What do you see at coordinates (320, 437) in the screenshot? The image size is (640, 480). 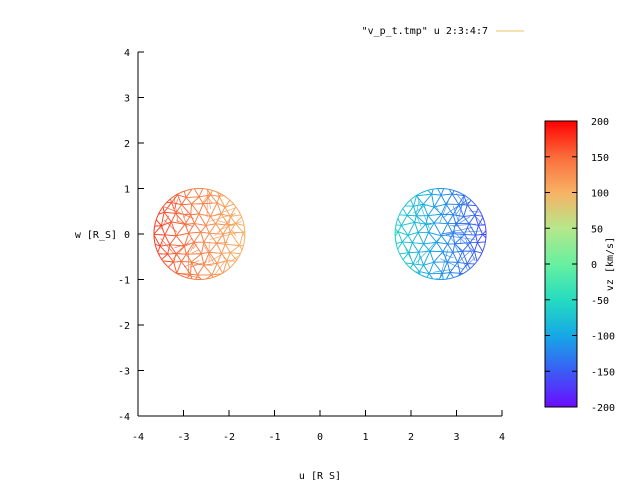 I see `x-tick-label: 0` at bounding box center [320, 437].